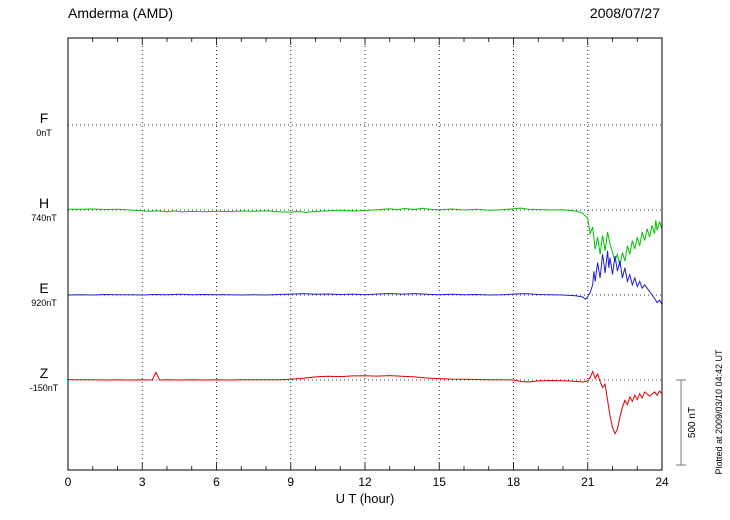 Image resolution: width=730 pixels, height=520 pixels. I want to click on series-label-H: H, so click(44, 203).